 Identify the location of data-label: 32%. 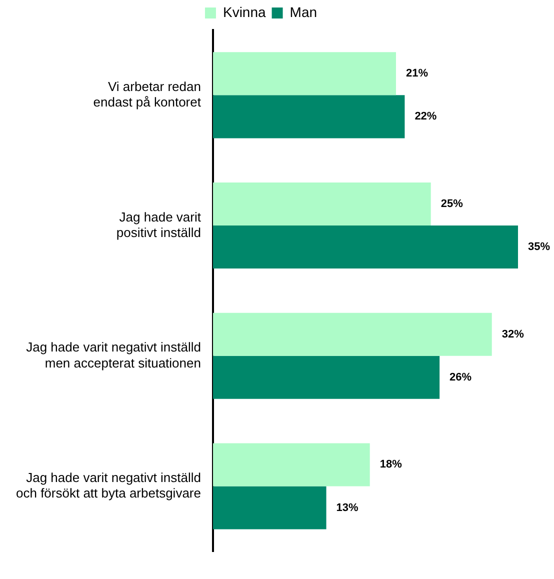
(513, 334).